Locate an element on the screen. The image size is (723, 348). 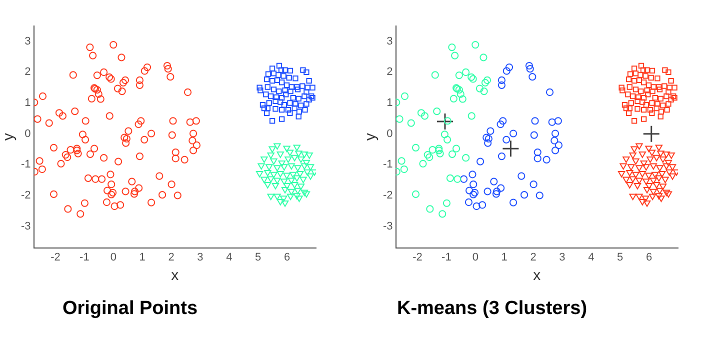
x-tick-label: 5 is located at coordinates (620, 257).